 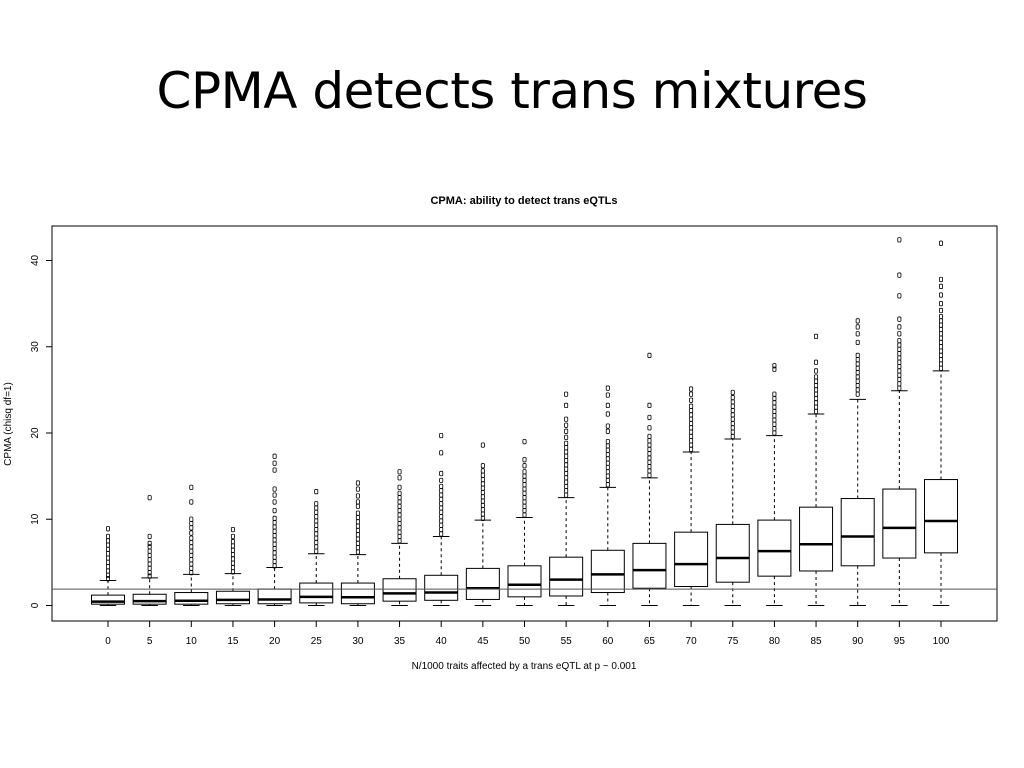 What do you see at coordinates (358, 641) in the screenshot?
I see `x-tick-label: 30` at bounding box center [358, 641].